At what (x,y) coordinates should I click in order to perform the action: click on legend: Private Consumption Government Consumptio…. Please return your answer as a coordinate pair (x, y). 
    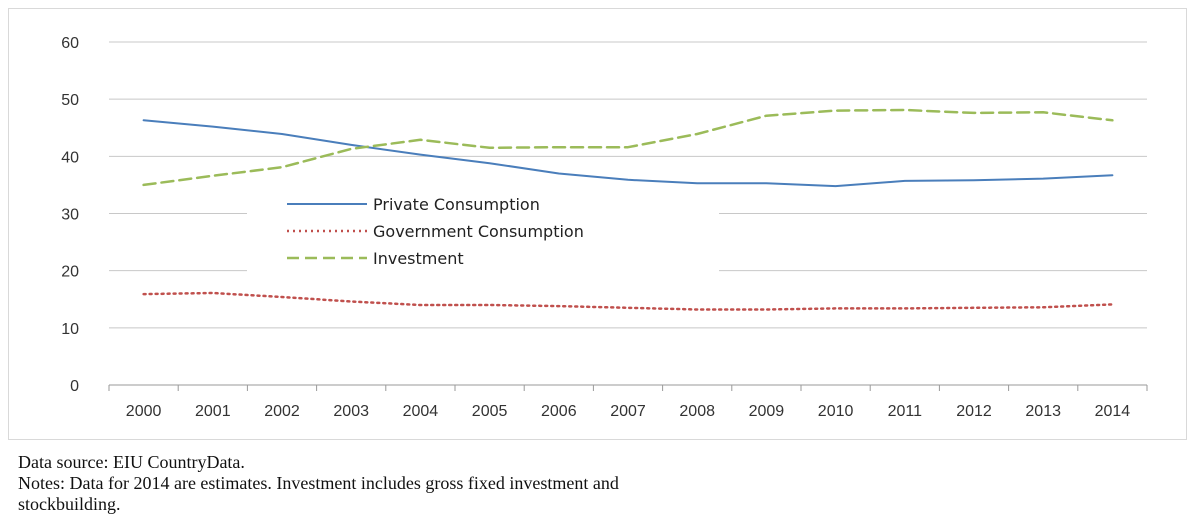
    Looking at the image, I should click on (483, 231).